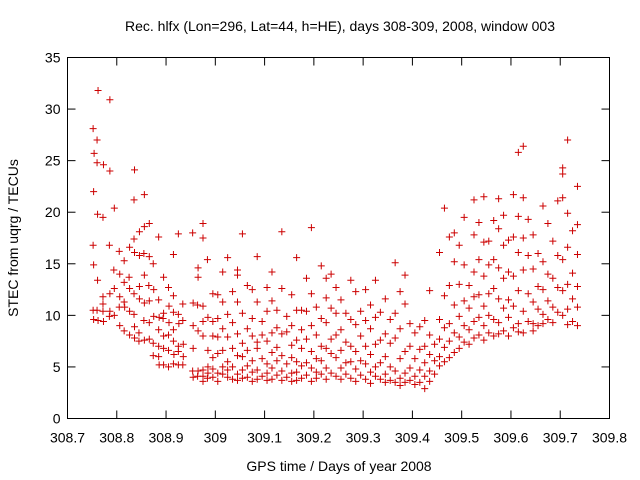  I want to click on x-tick-label: 309.2, so click(313, 438).